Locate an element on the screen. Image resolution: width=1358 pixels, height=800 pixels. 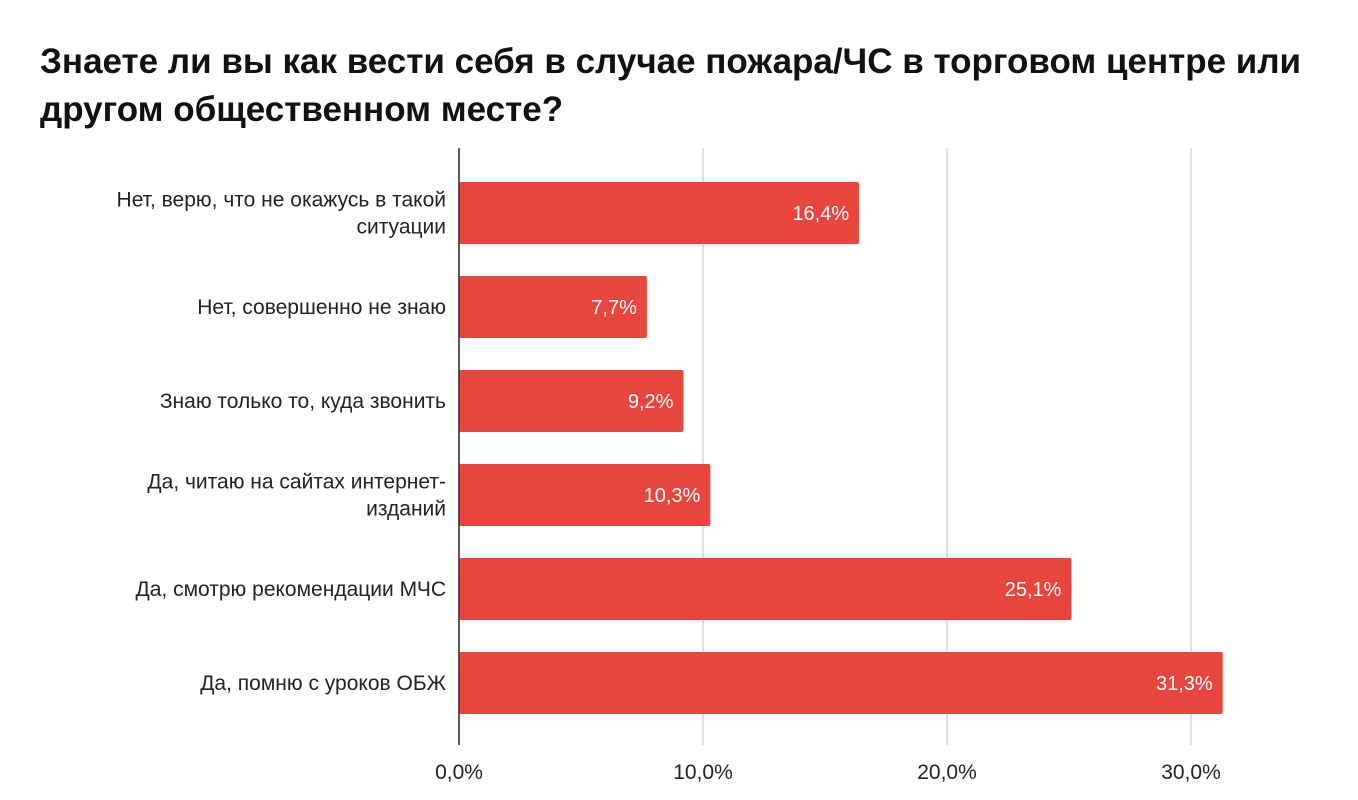
data-label: 7,7% is located at coordinates (614, 308).